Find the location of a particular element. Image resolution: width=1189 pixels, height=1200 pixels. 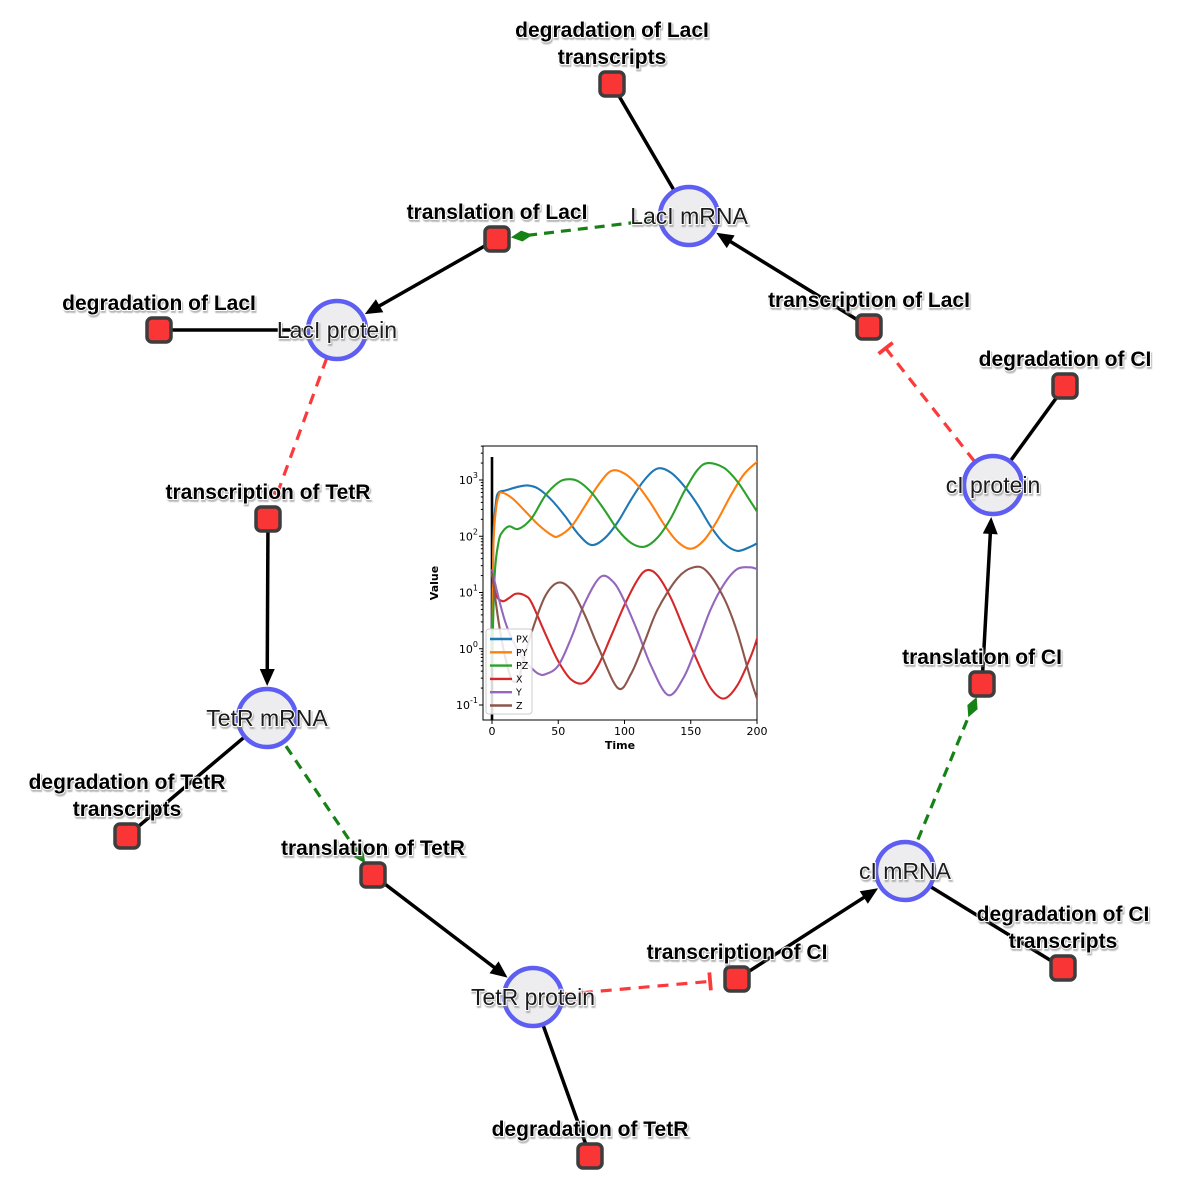

reaction-node-deg-laci-transcripts is located at coordinates (612, 84).